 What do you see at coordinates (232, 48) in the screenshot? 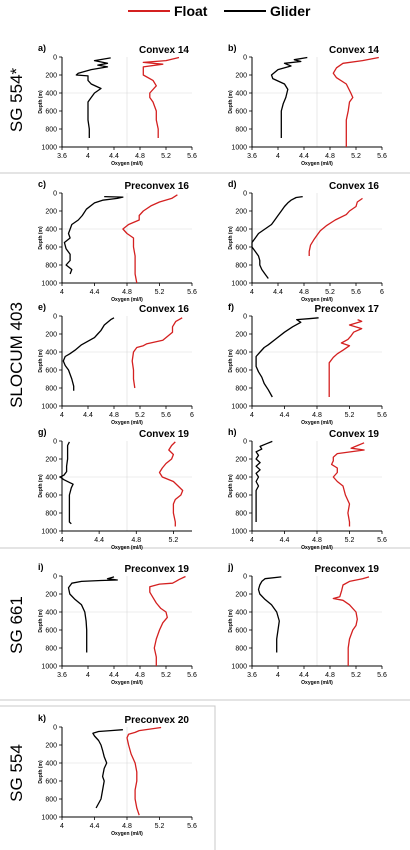
I see `panel-letter: b)` at bounding box center [232, 48].